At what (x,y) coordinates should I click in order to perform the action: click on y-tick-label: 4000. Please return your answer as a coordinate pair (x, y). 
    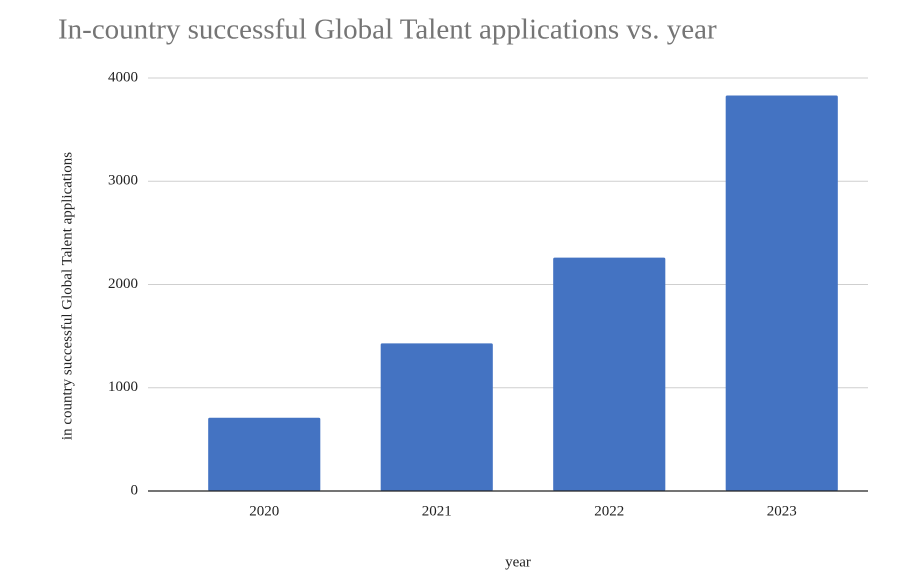
    Looking at the image, I should click on (123, 77).